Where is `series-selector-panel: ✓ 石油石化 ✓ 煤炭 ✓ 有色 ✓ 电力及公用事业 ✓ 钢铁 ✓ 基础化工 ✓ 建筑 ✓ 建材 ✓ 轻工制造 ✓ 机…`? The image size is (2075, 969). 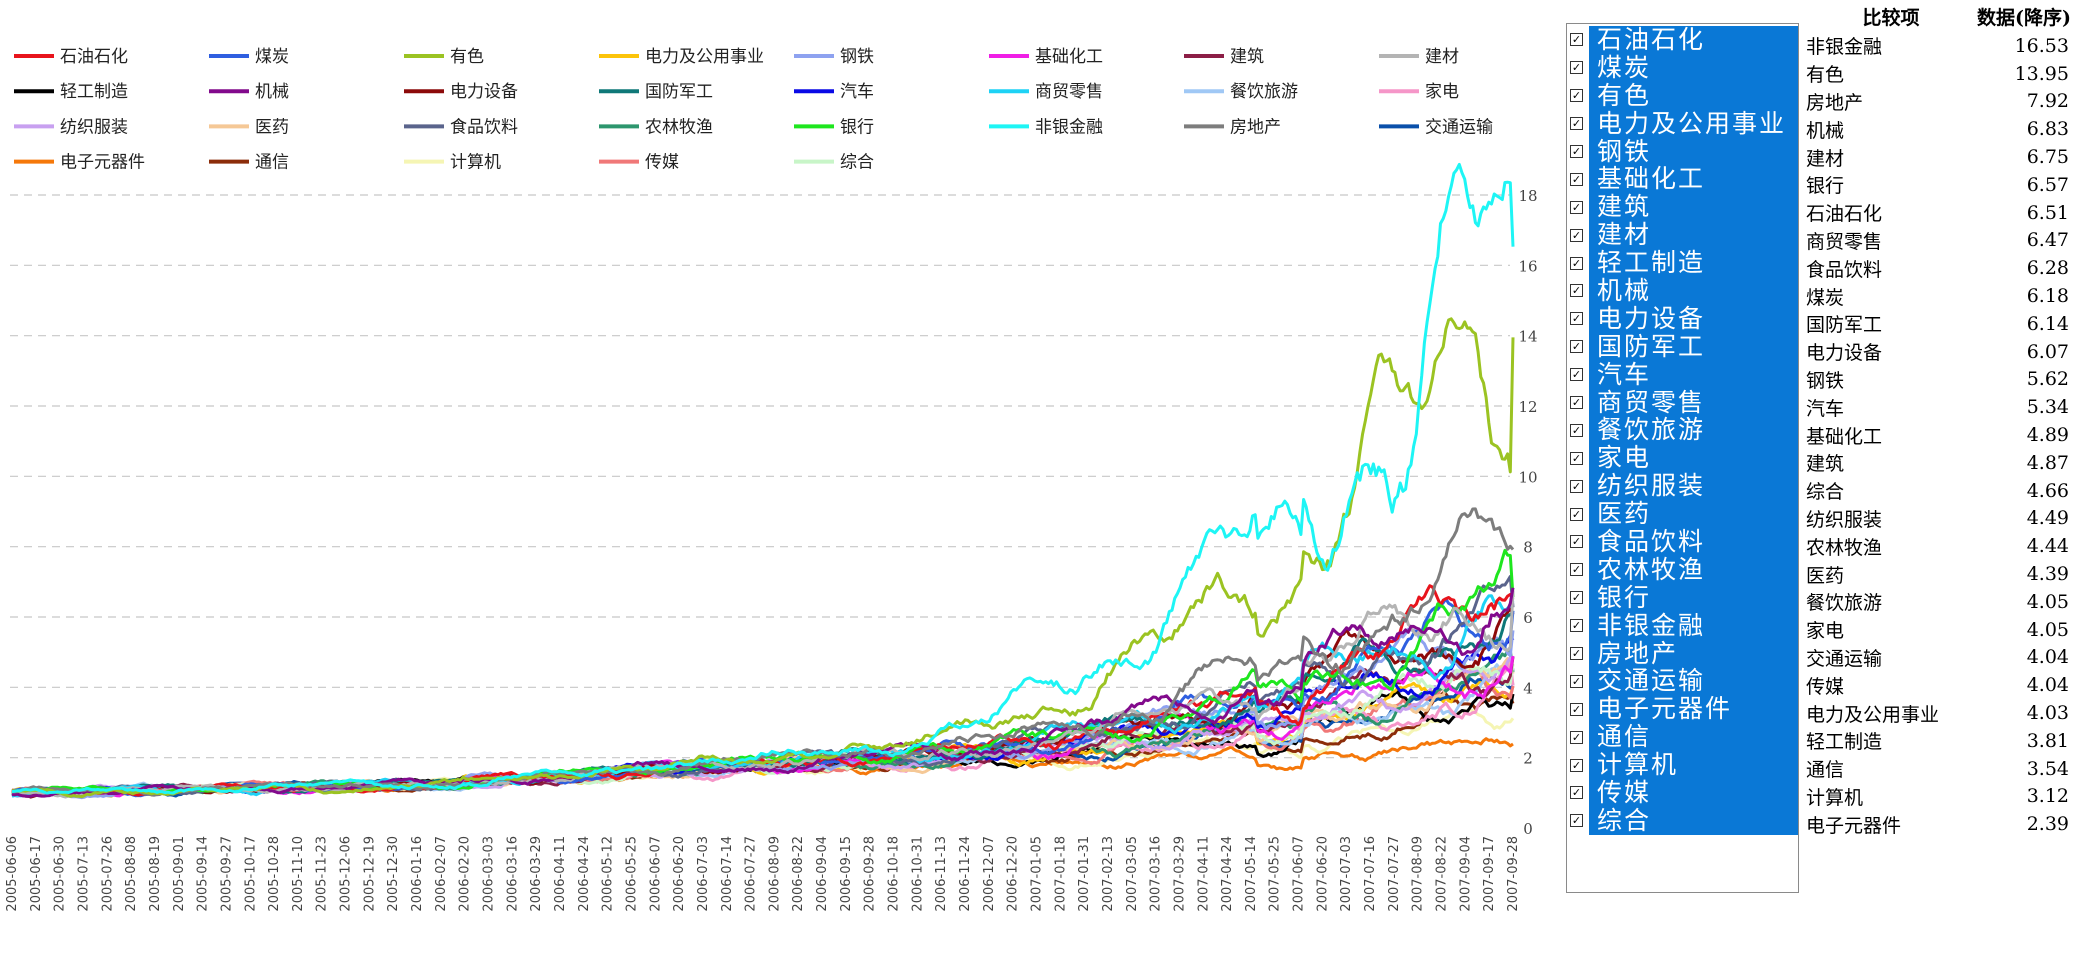
series-selector-panel: ✓ 石油石化 ✓ 煤炭 ✓ 有色 ✓ 电力及公用事业 ✓ 钢铁 ✓ 基础化工 ✓ 建筑 ✓ 建材 ✓ 轻工制造 ✓ 机… is located at coordinates (1682, 458).